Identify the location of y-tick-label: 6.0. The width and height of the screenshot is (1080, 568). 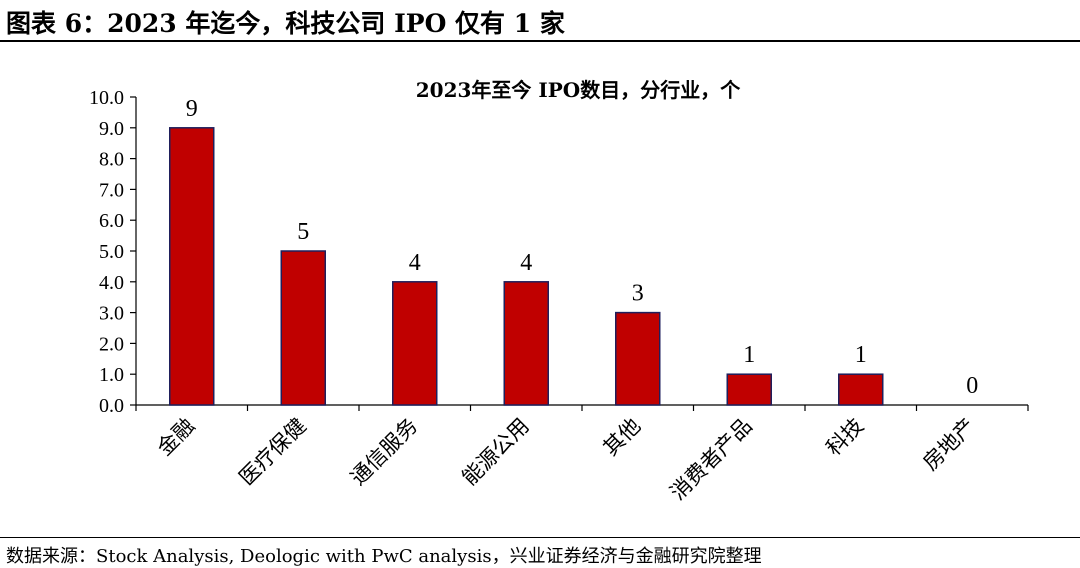
(111, 221).